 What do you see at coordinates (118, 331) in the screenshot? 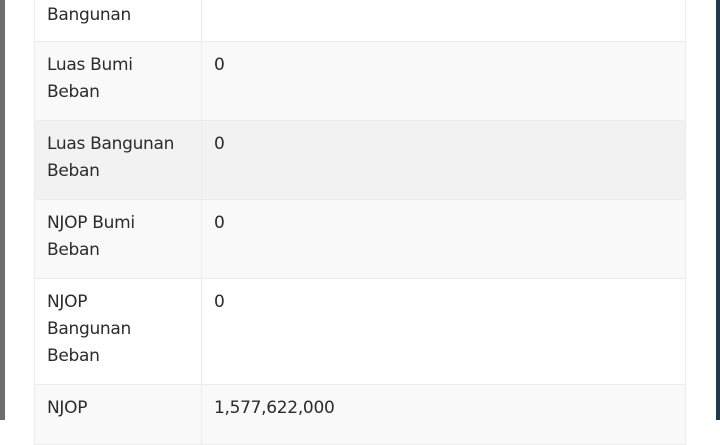
I see `row-label: NJOP Bangunan Beban` at bounding box center [118, 331].